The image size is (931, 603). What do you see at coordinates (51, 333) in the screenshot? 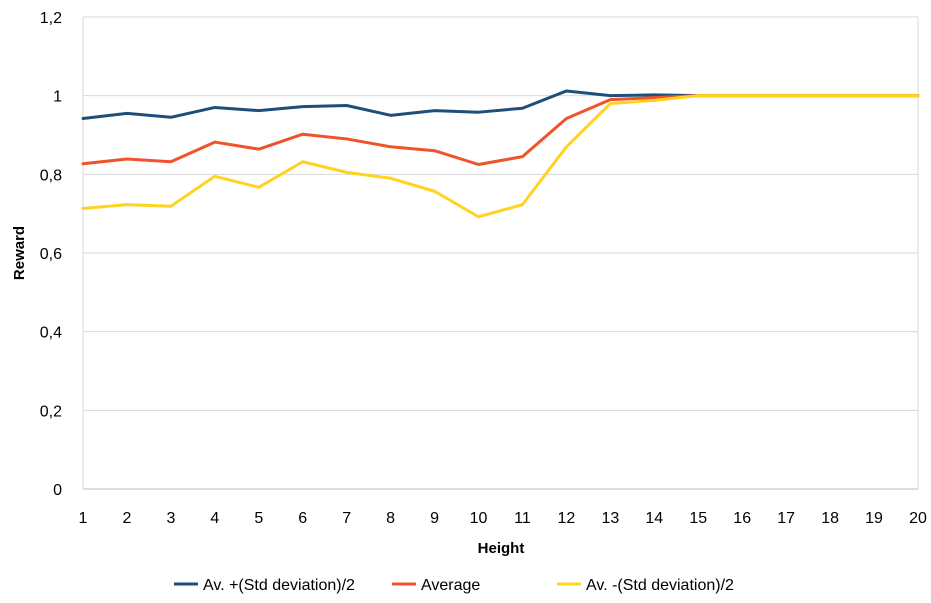
I see `y-tick-label: 0,4` at bounding box center [51, 333].